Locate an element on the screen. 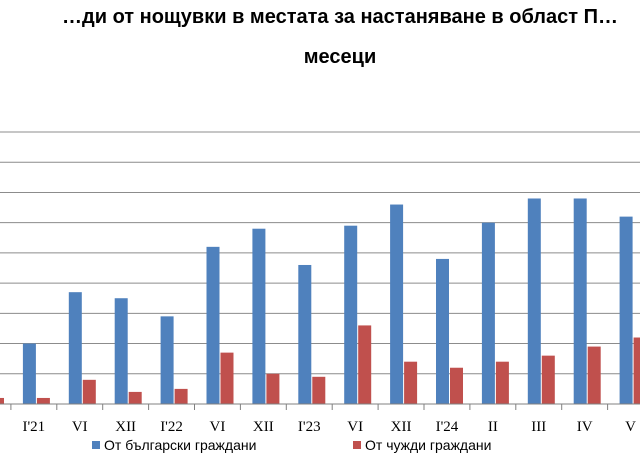 The width and height of the screenshot is (640, 472). x-tick-label: II is located at coordinates (493, 427).